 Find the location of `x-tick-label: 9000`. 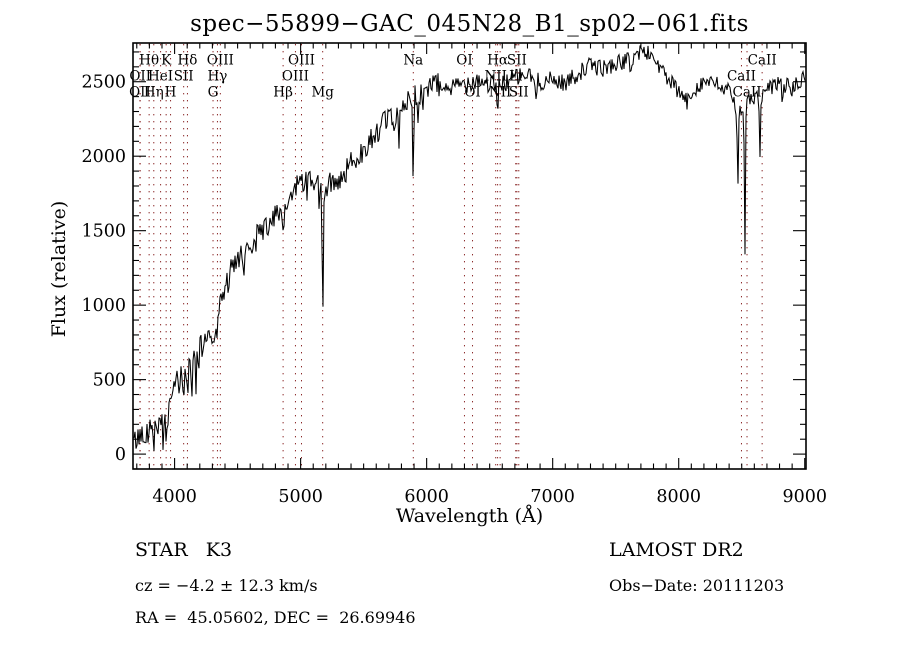

x-tick-label: 9000 is located at coordinates (804, 497).